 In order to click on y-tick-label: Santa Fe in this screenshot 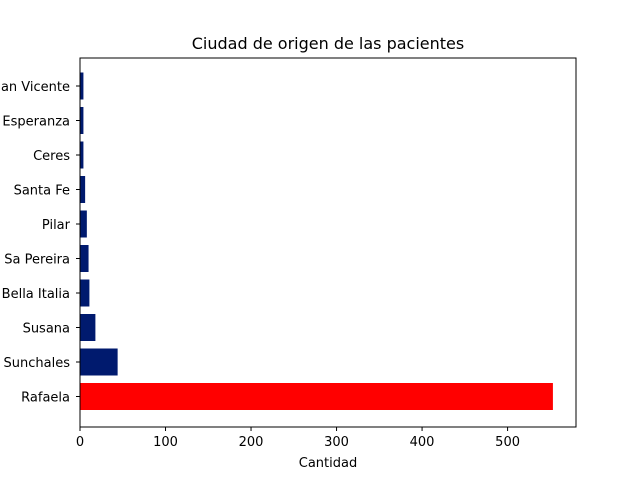, I will do `click(42, 191)`.